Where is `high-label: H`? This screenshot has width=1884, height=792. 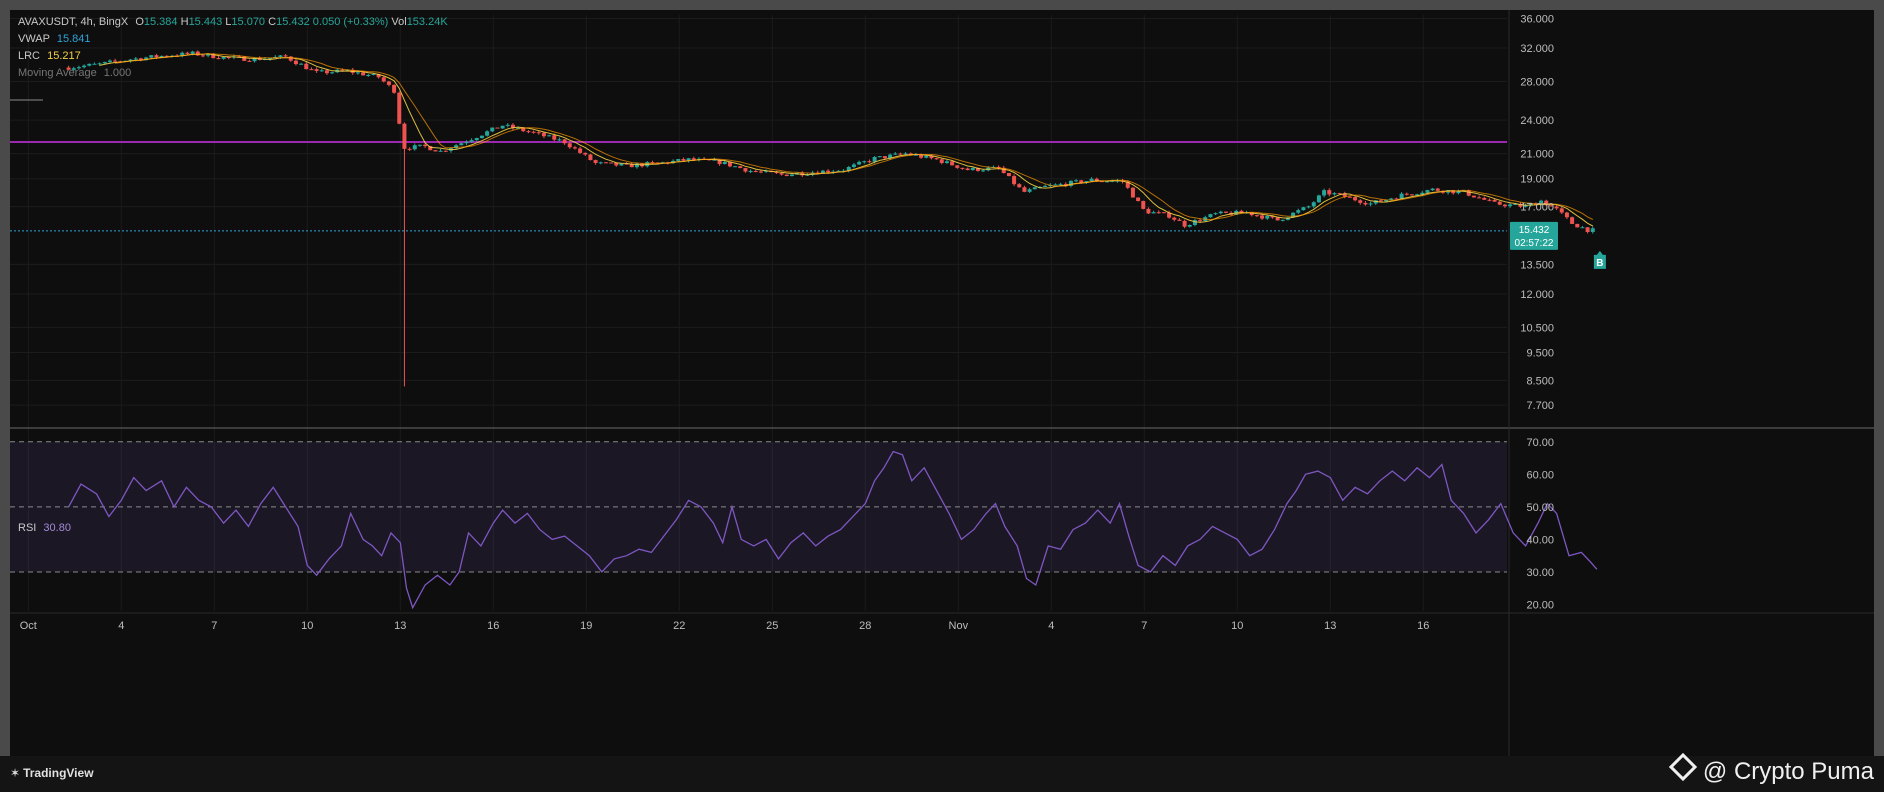 high-label: H is located at coordinates (184, 22).